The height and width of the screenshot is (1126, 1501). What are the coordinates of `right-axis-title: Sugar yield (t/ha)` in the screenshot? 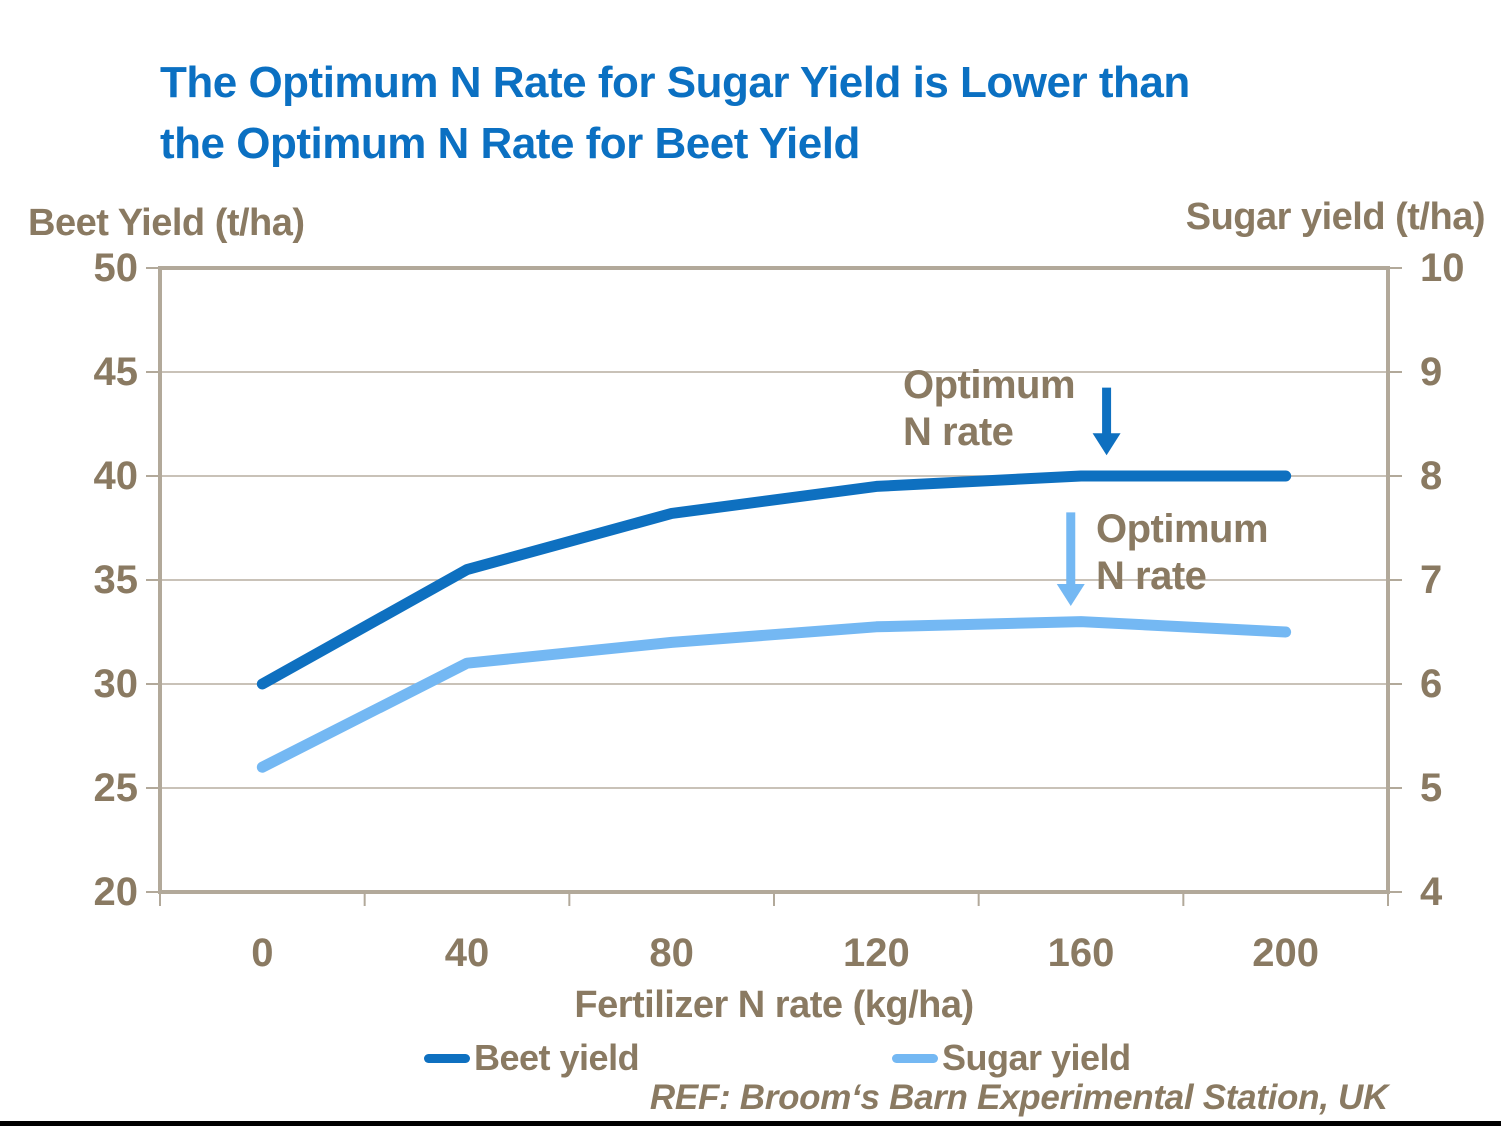 It's located at (1335, 217).